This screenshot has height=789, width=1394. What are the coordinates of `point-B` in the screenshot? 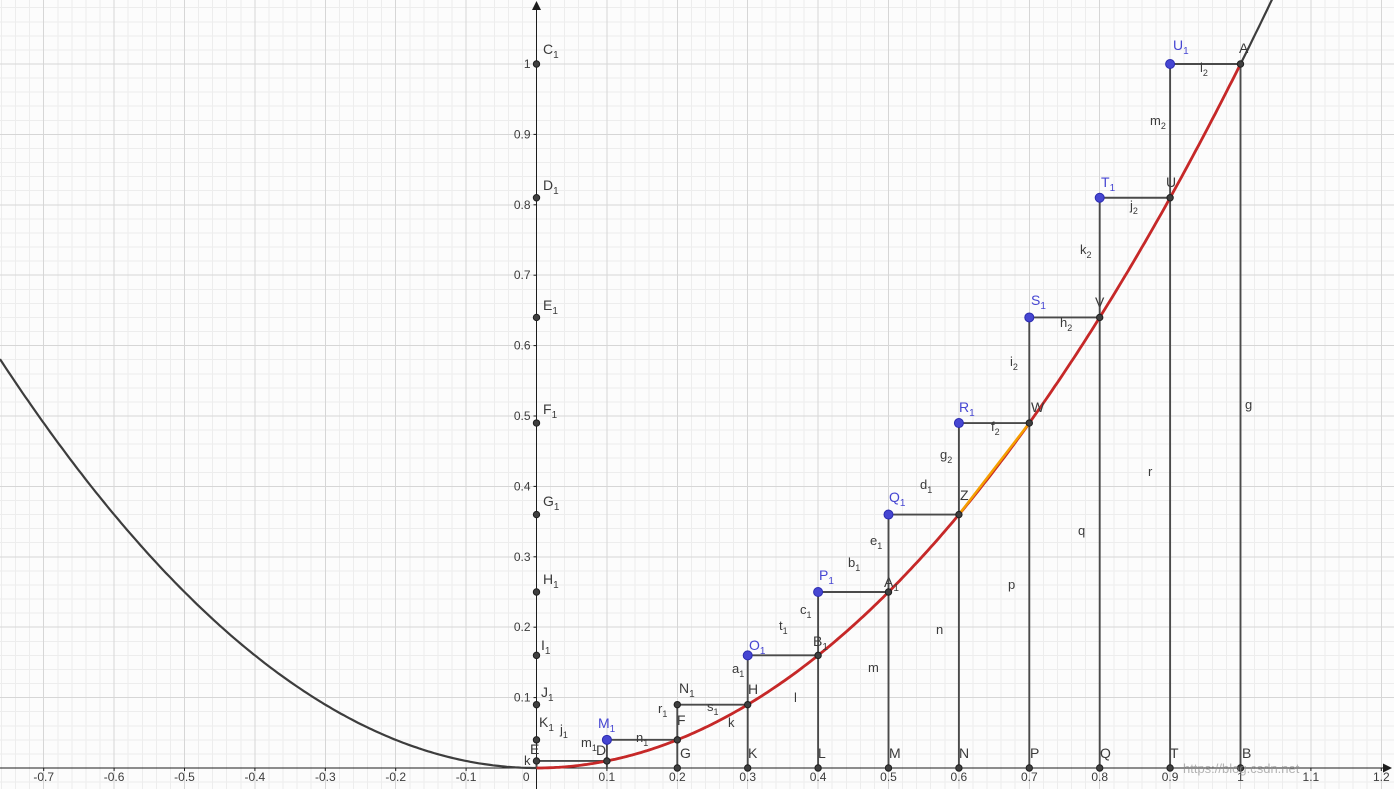 It's located at (1240, 768).